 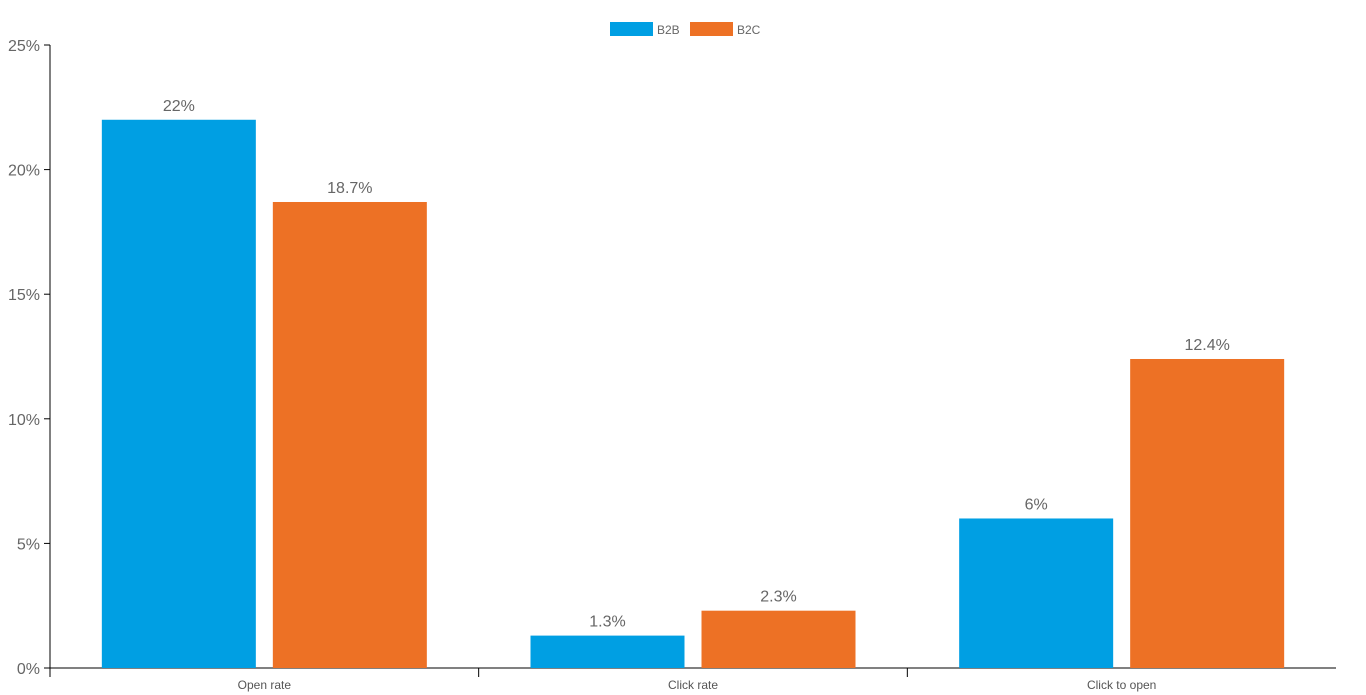 What do you see at coordinates (29, 358) in the screenshot?
I see `y-axis: 0% 5% 10% 15% 20% 25%` at bounding box center [29, 358].